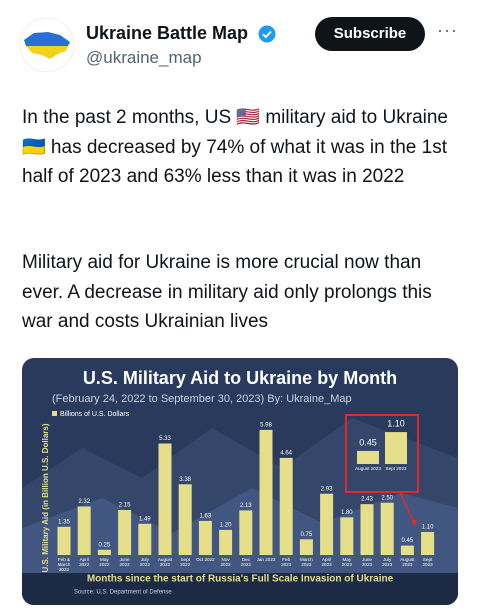 Image resolution: width=477 pixels, height=609 pixels. I want to click on legend-swatch, so click(54, 413).